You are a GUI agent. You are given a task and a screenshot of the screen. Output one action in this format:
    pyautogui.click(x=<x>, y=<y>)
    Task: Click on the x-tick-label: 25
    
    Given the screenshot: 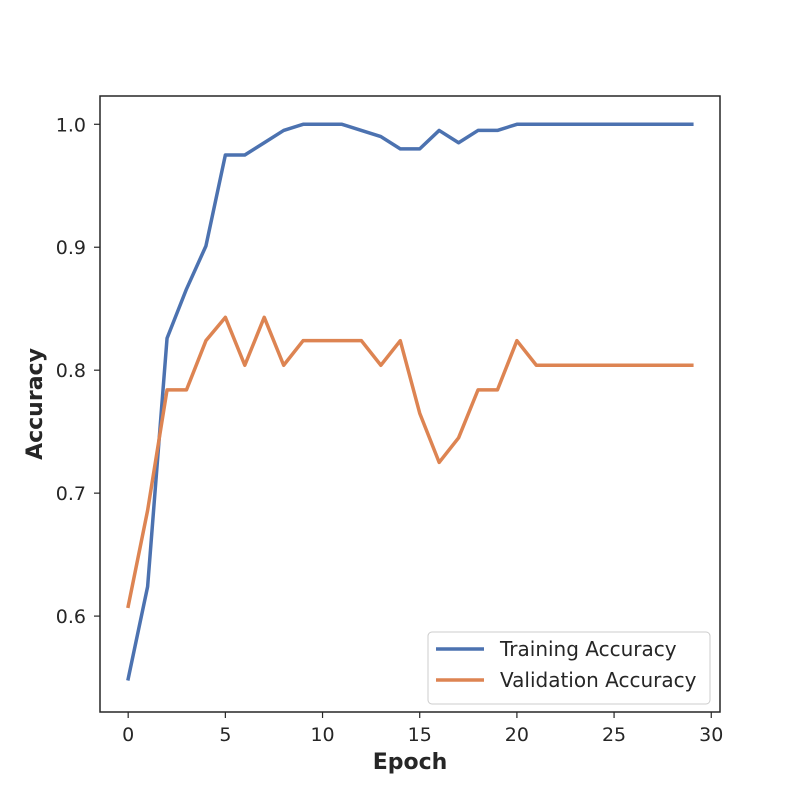 What is the action you would take?
    pyautogui.click(x=614, y=735)
    